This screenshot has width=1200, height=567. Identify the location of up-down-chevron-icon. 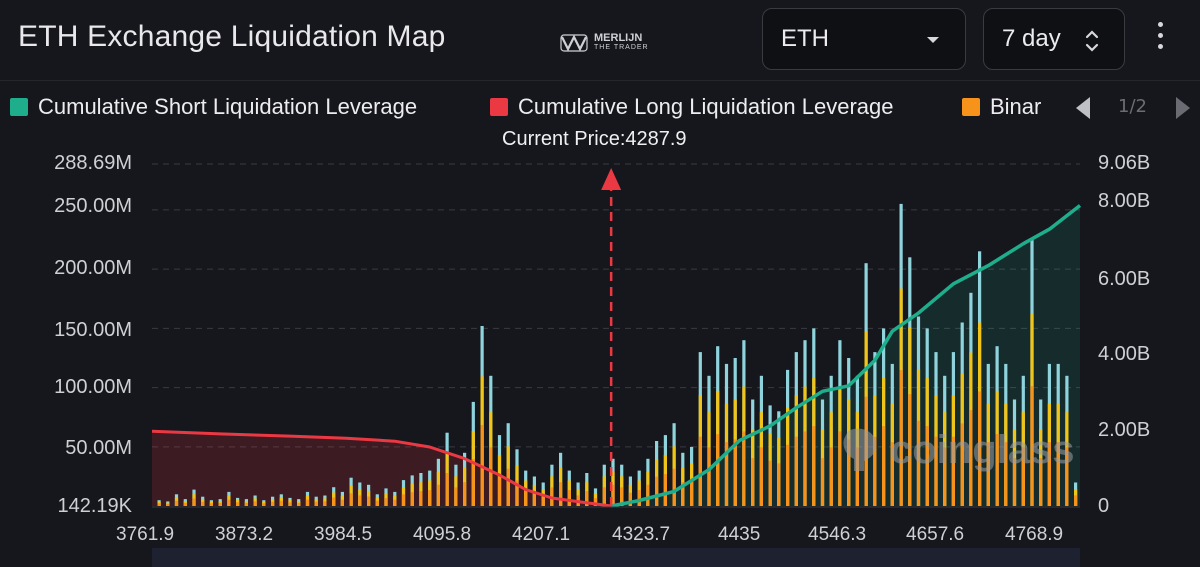
(1092, 41).